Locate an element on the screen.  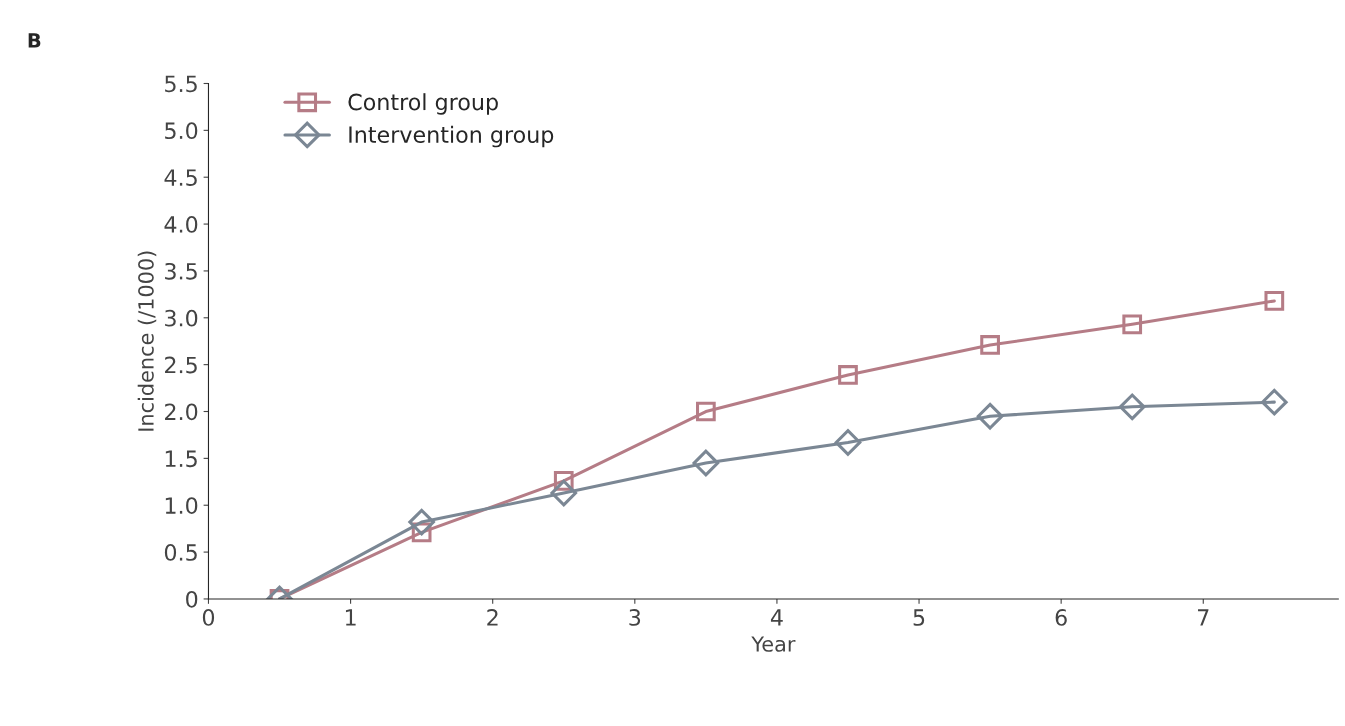
y-tick-label: 0 is located at coordinates (192, 599).